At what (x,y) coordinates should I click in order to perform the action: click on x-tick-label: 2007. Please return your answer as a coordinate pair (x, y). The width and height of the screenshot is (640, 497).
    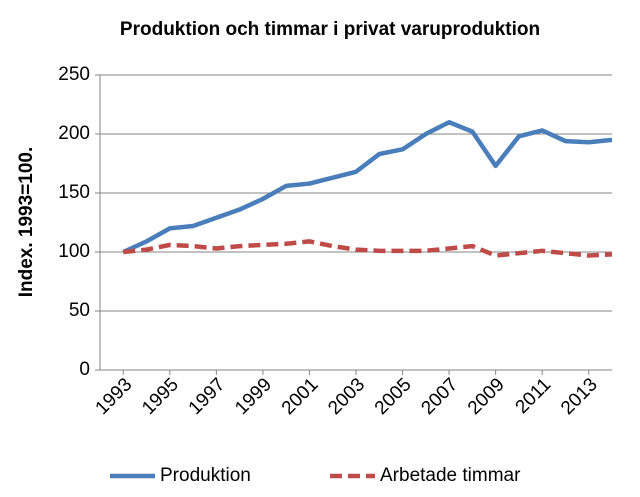
    Looking at the image, I should click on (439, 396).